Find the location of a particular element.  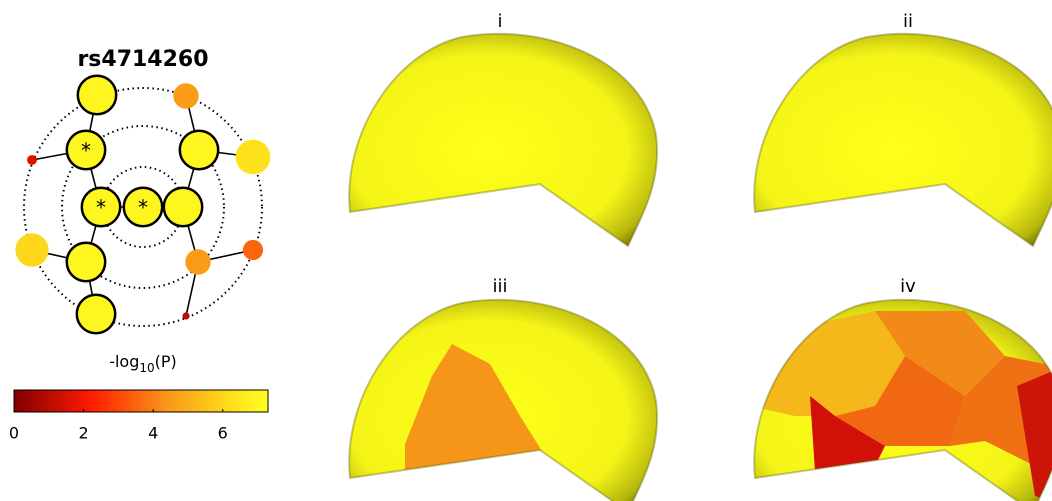

colorbar-tick-label: 2 is located at coordinates (83, 433).